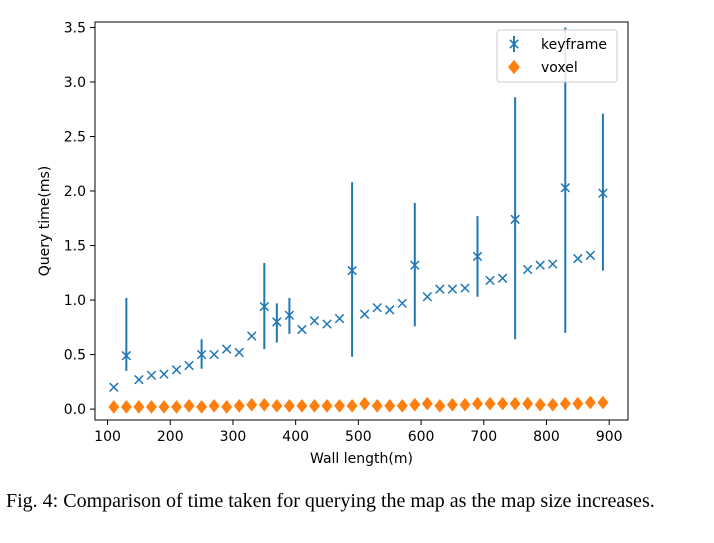 The height and width of the screenshot is (543, 714). I want to click on x-tick-label: 600, so click(421, 437).